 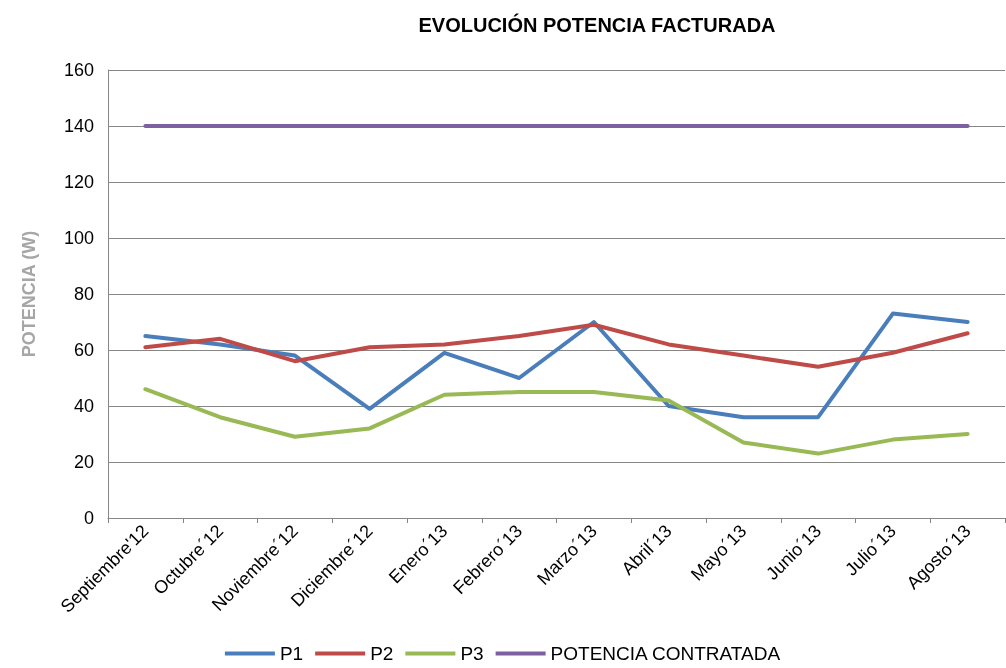 What do you see at coordinates (597, 24) in the screenshot?
I see `chart-title: EVOLUCIÓN POTENCIA FACTURADA` at bounding box center [597, 24].